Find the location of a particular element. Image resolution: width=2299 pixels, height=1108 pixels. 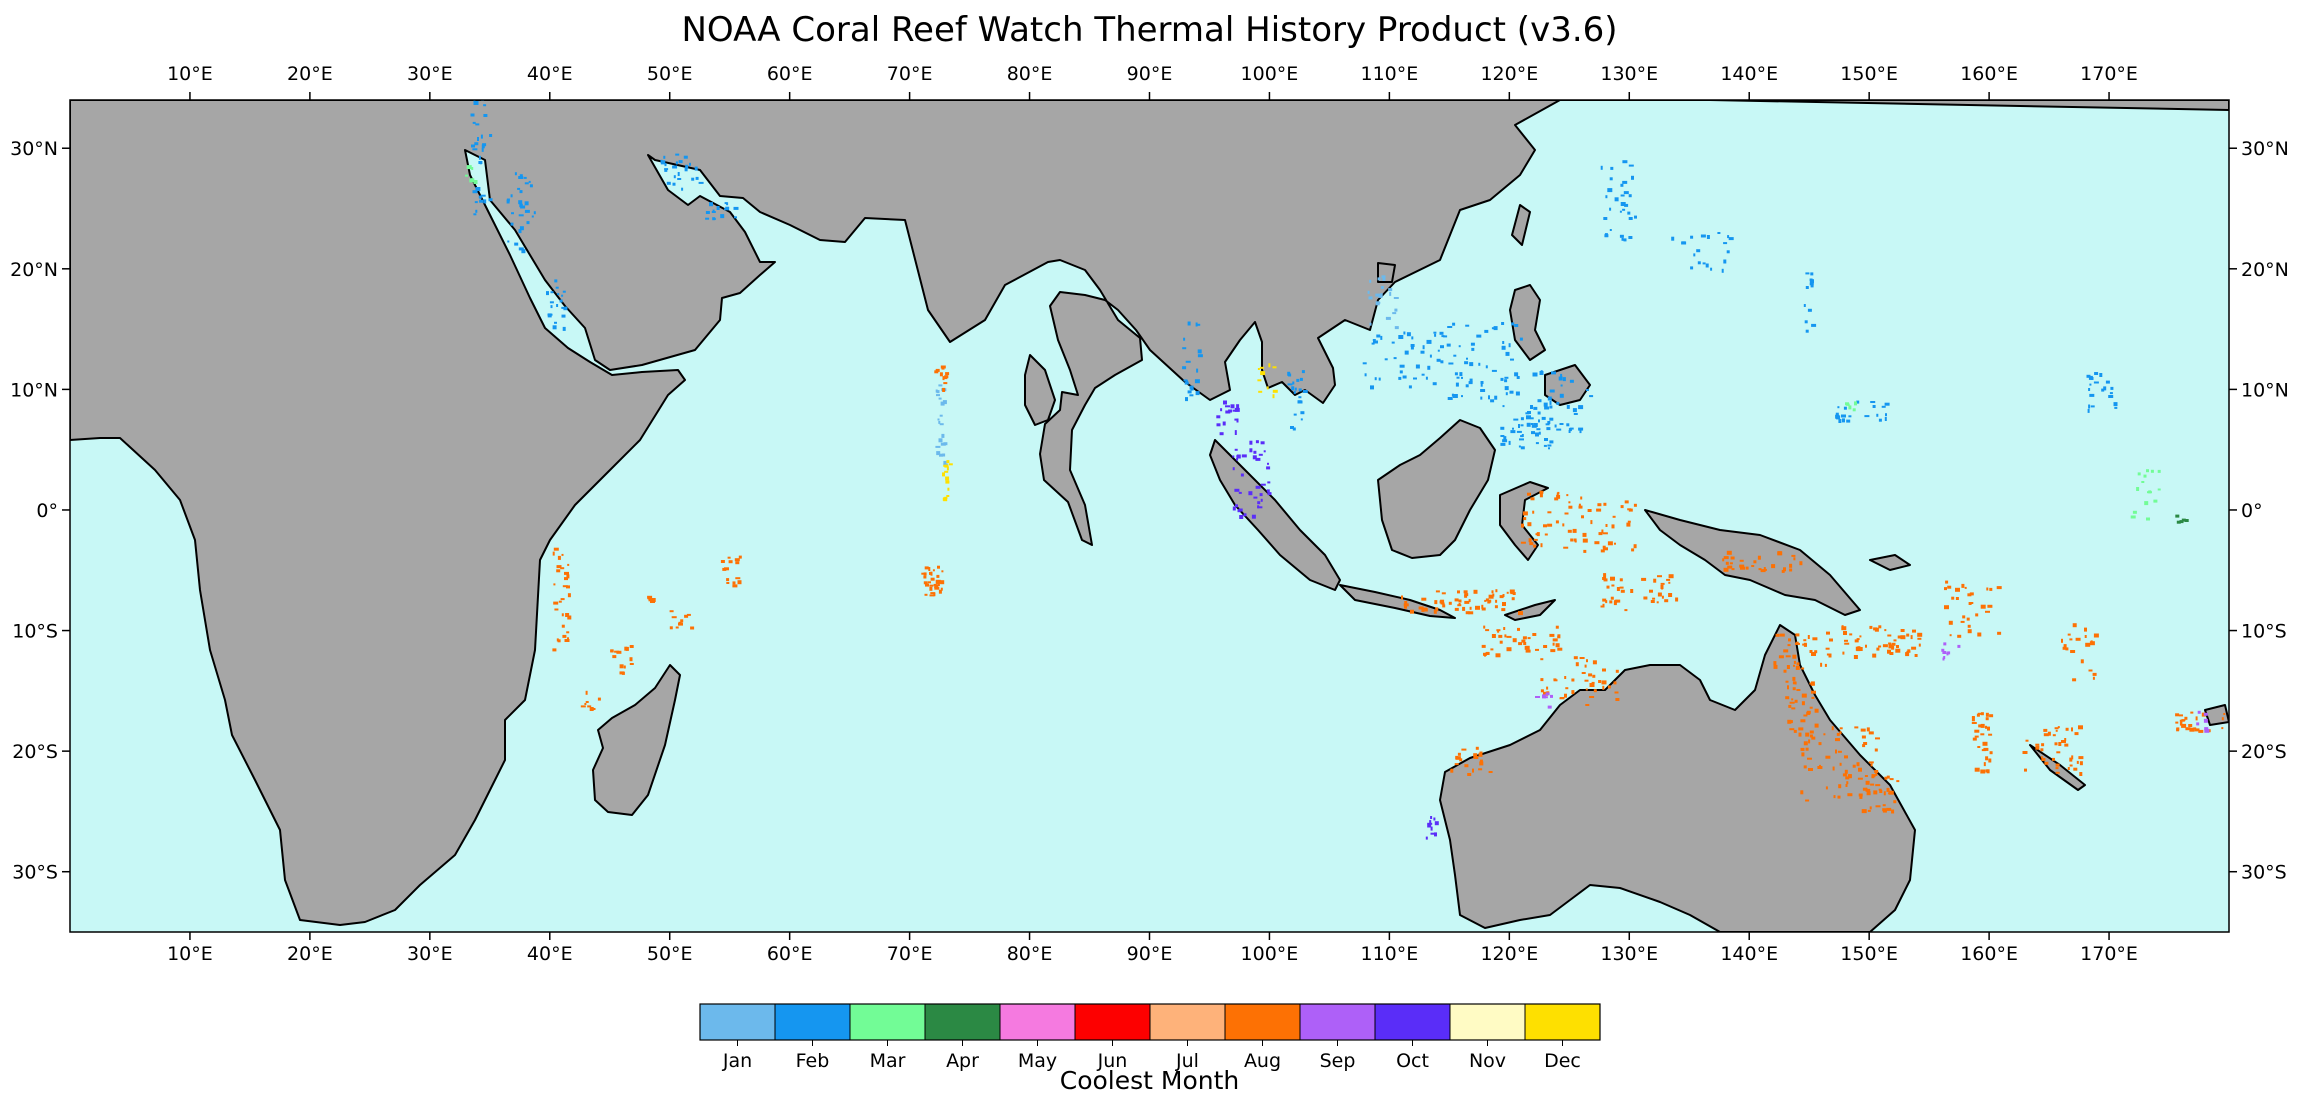

lat-tick-label-left: 30°N is located at coordinates (34, 149).